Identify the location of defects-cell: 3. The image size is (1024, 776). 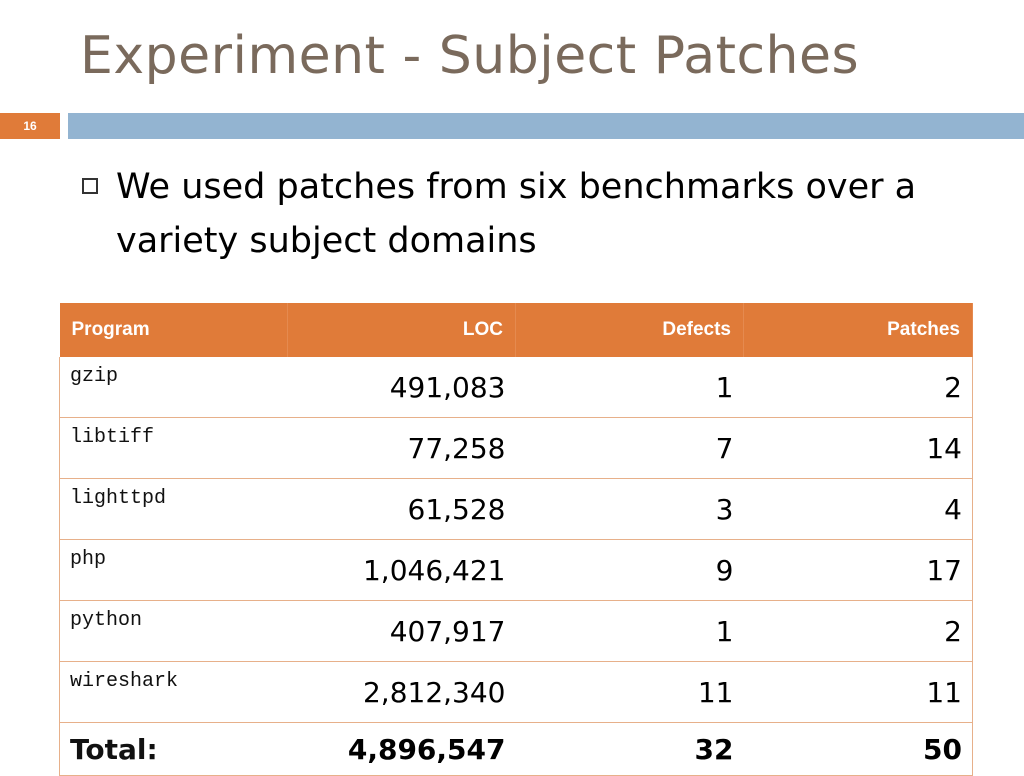
(629, 509).